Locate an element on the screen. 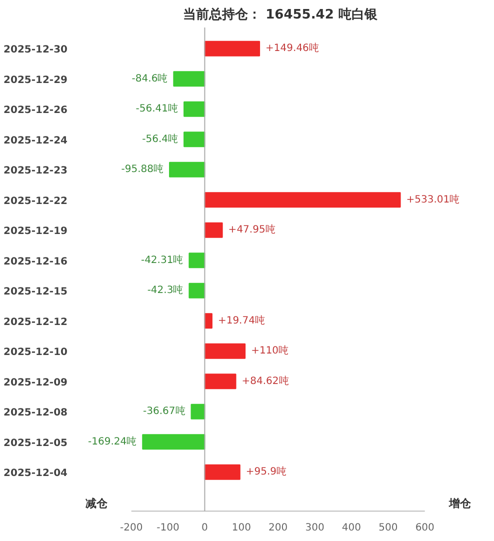  data-label: +47.95吨 is located at coordinates (252, 230).